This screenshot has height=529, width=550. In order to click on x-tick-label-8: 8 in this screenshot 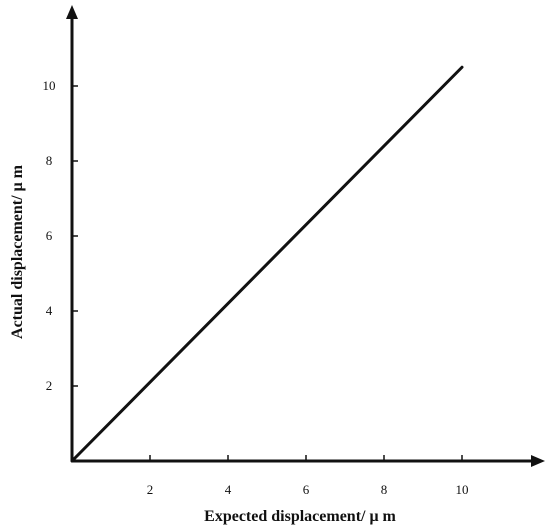, I will do `click(384, 489)`.